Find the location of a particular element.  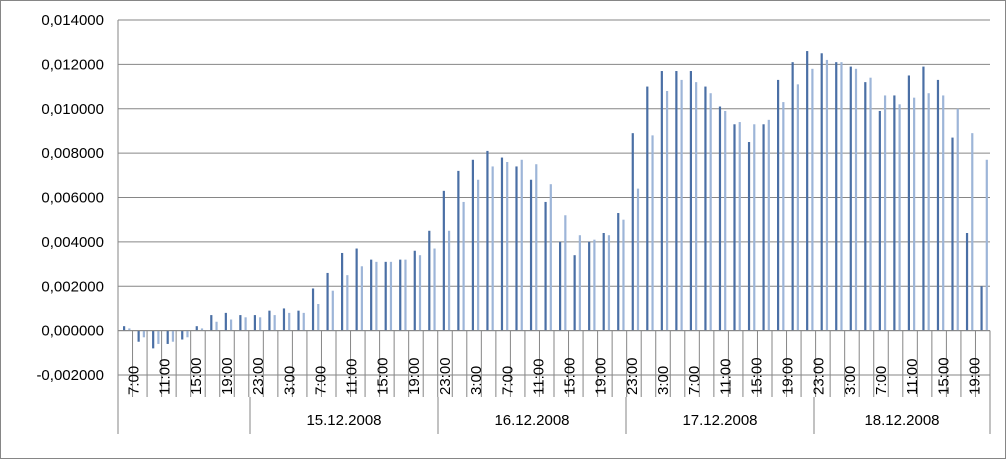

y-tick-label: 0,000000 is located at coordinates (72, 331).